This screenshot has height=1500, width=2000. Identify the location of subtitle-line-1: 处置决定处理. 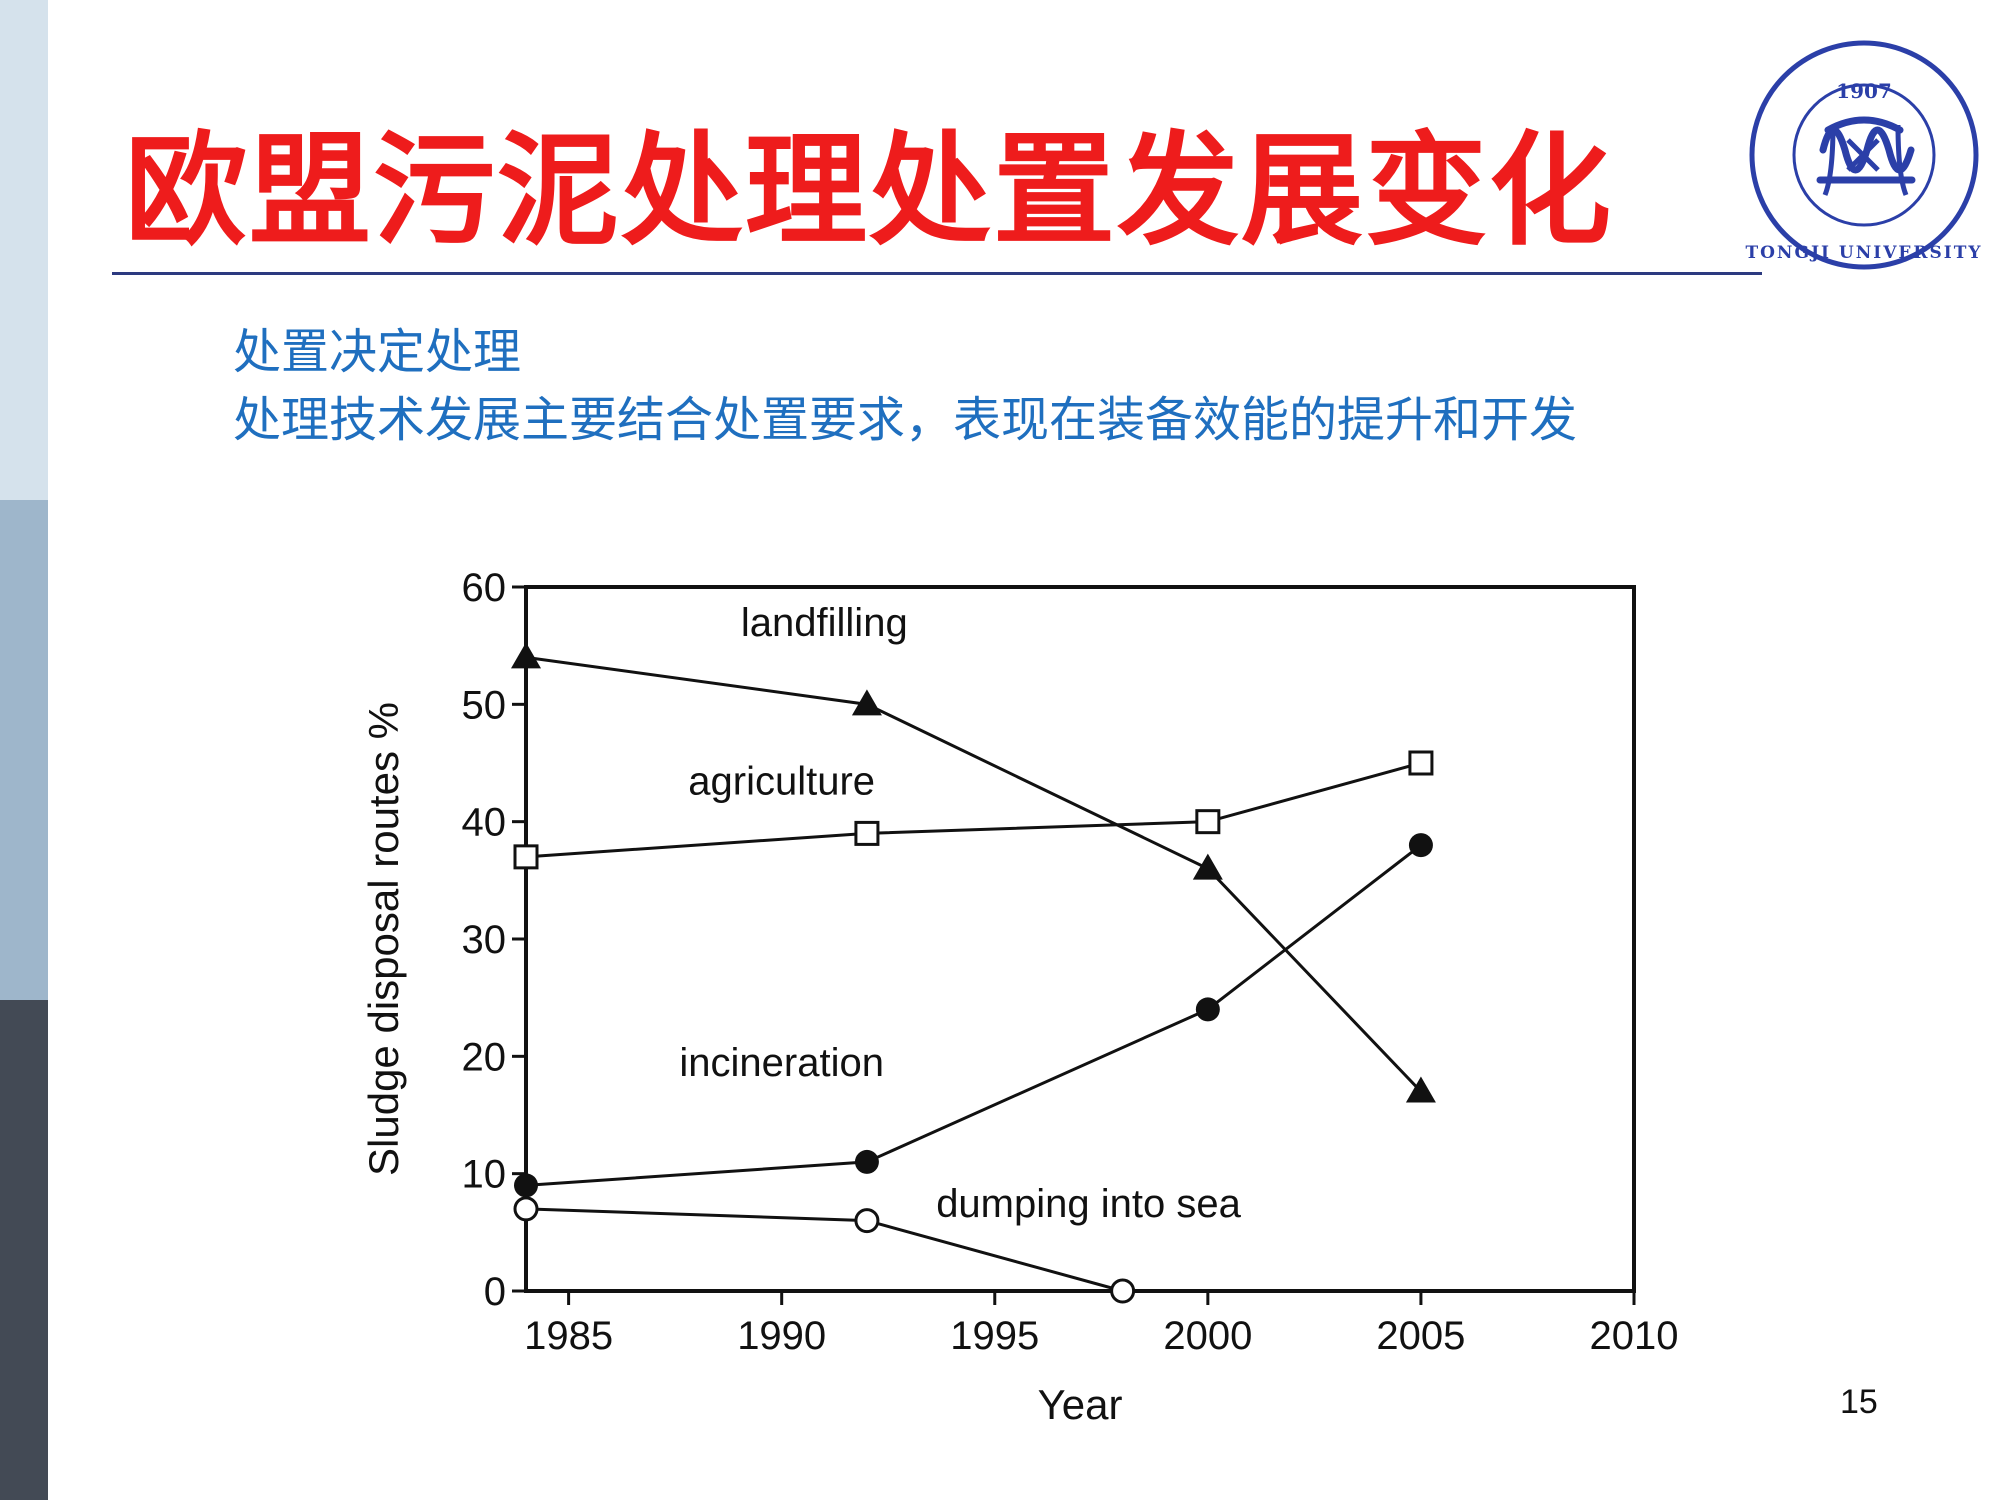
(377, 352).